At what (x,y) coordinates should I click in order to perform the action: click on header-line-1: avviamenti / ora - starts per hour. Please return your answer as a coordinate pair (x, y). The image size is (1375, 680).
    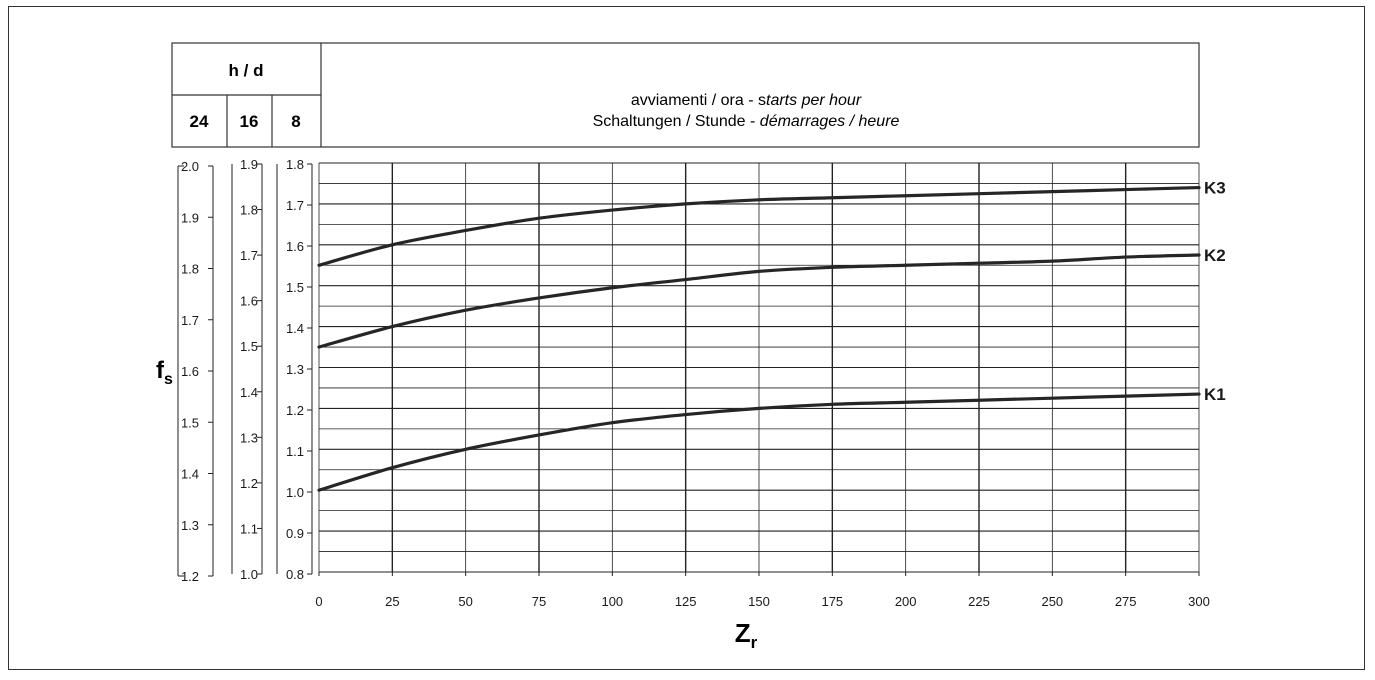
    Looking at the image, I should click on (746, 100).